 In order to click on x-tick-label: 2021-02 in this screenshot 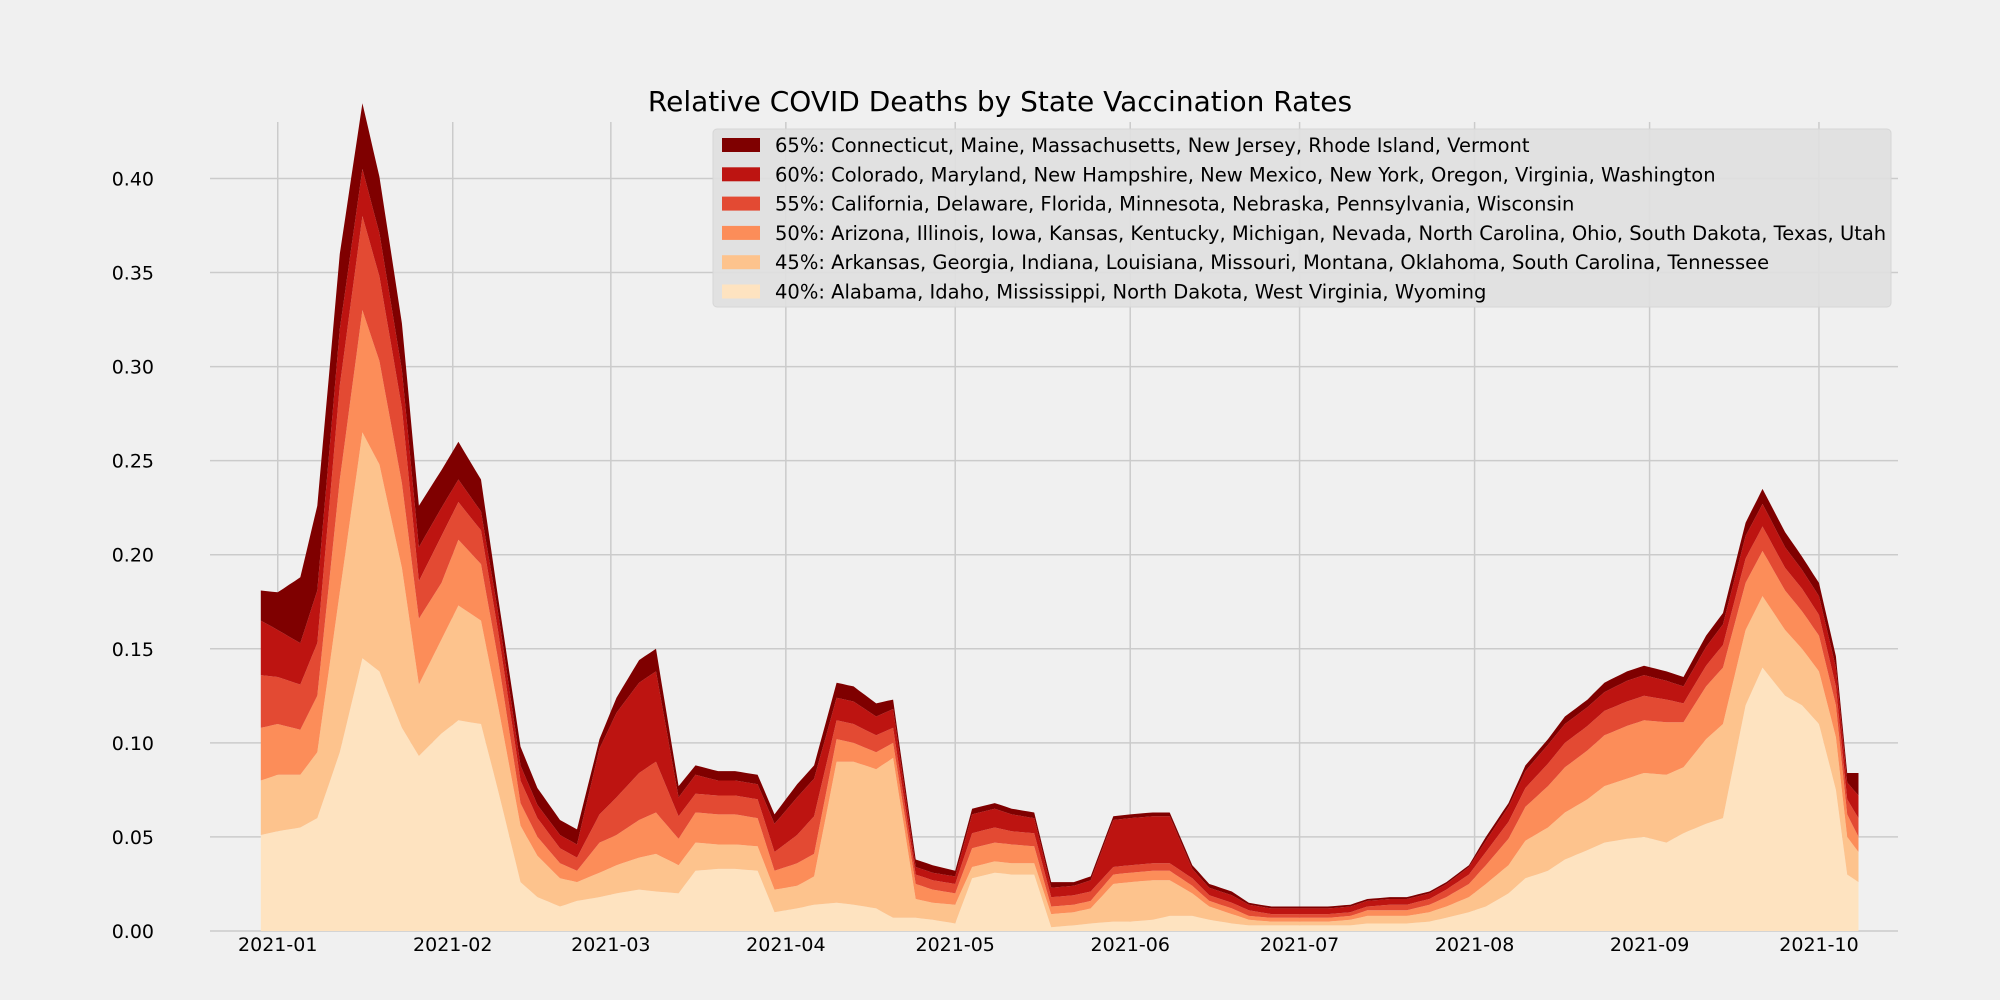, I will do `click(452, 945)`.